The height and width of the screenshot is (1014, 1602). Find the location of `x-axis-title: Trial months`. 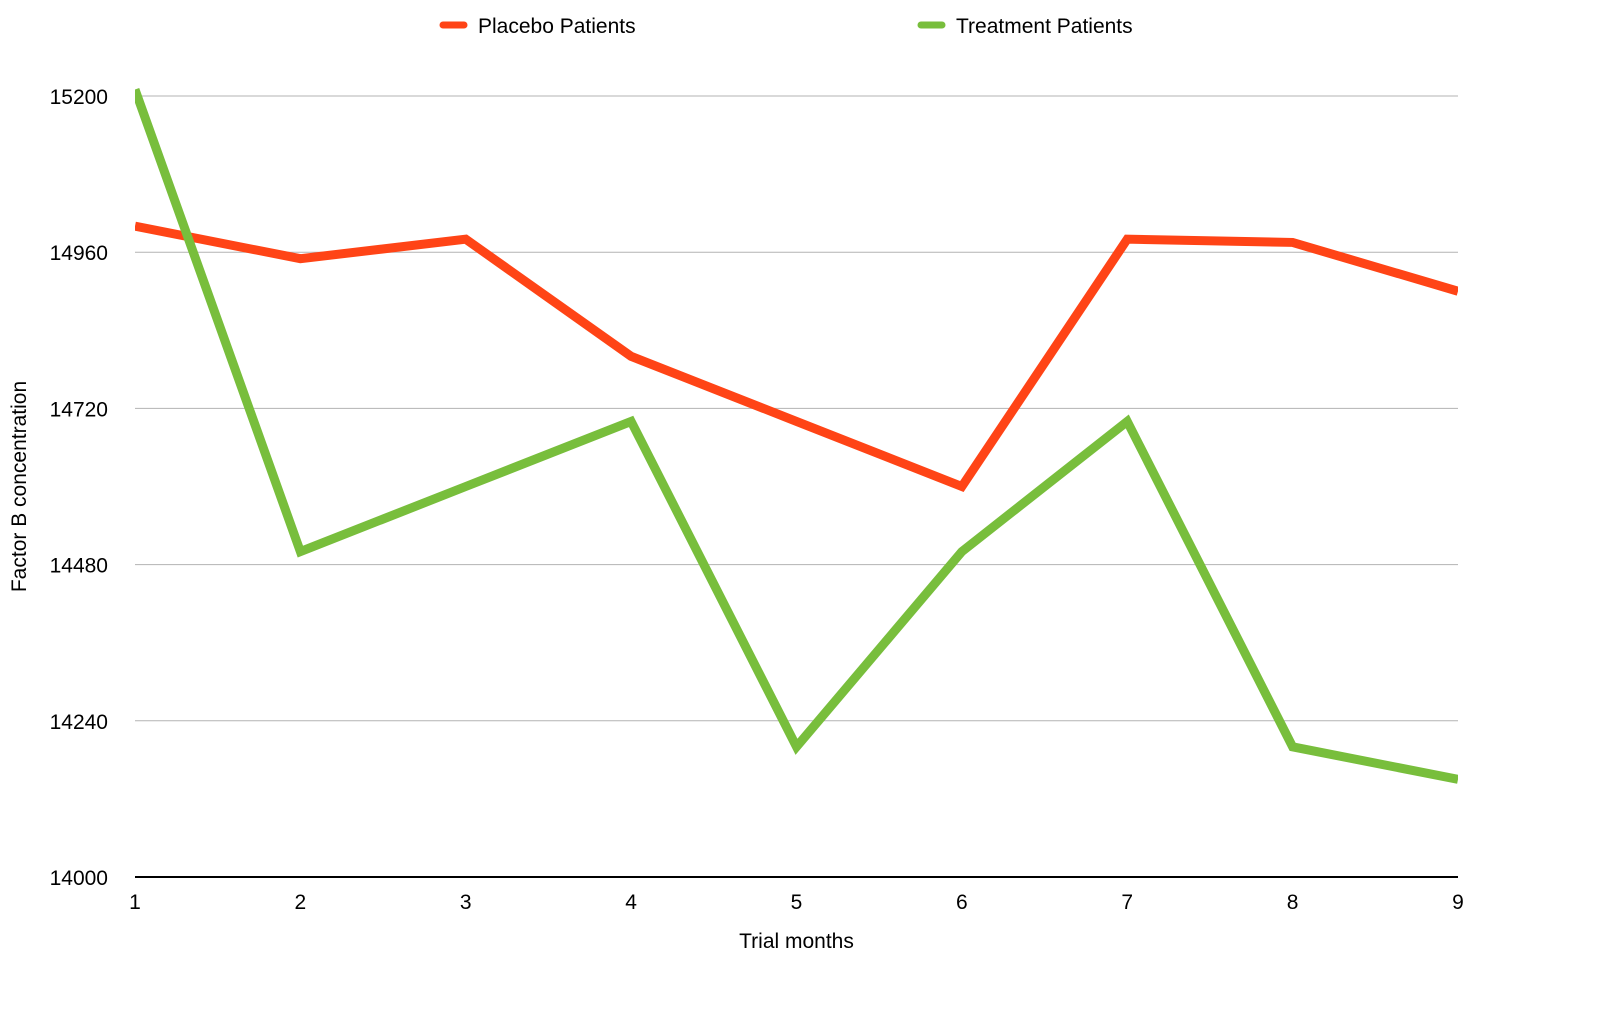

x-axis-title: Trial months is located at coordinates (796, 941).